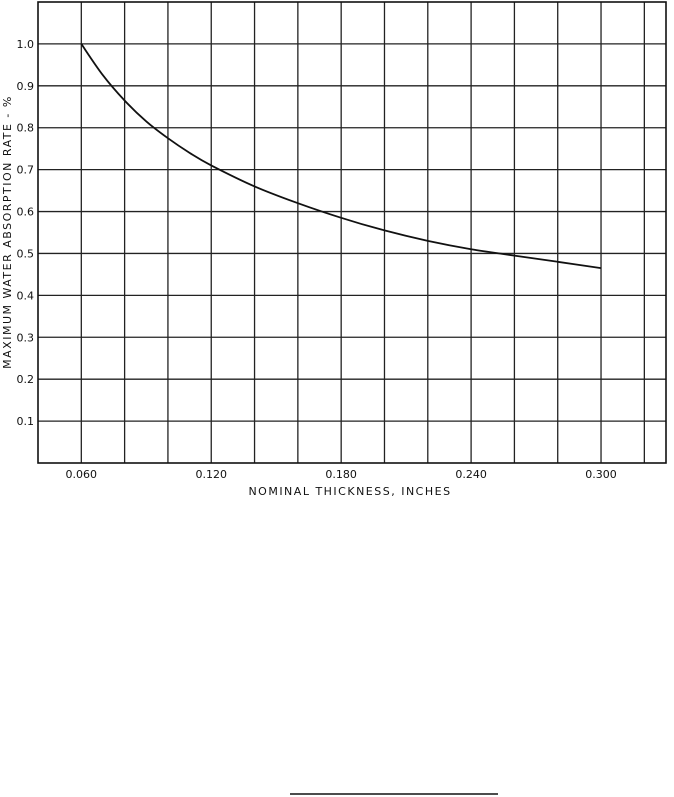 This screenshot has height=797, width=674. I want to click on x-tick-label: 0.240, so click(471, 474).